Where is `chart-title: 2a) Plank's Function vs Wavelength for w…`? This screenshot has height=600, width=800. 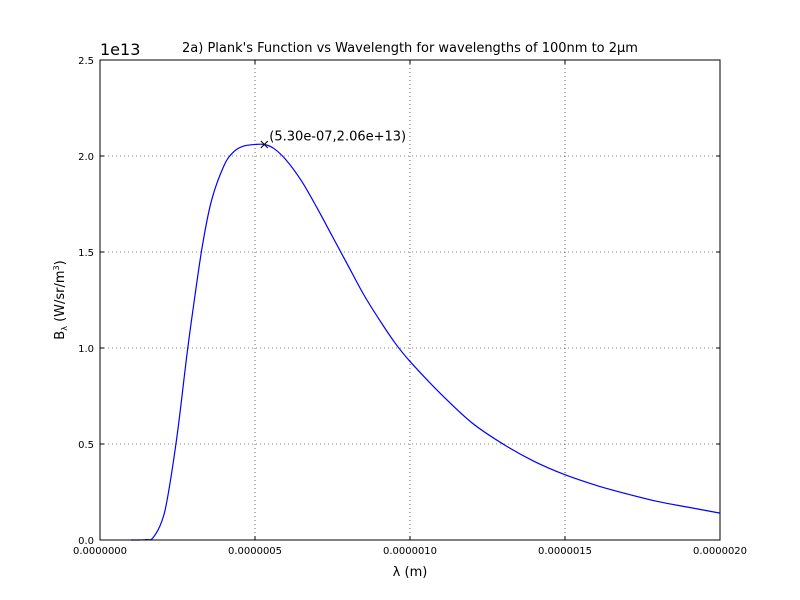 chart-title: 2a) Plank's Function vs Wavelength for w… is located at coordinates (410, 48).